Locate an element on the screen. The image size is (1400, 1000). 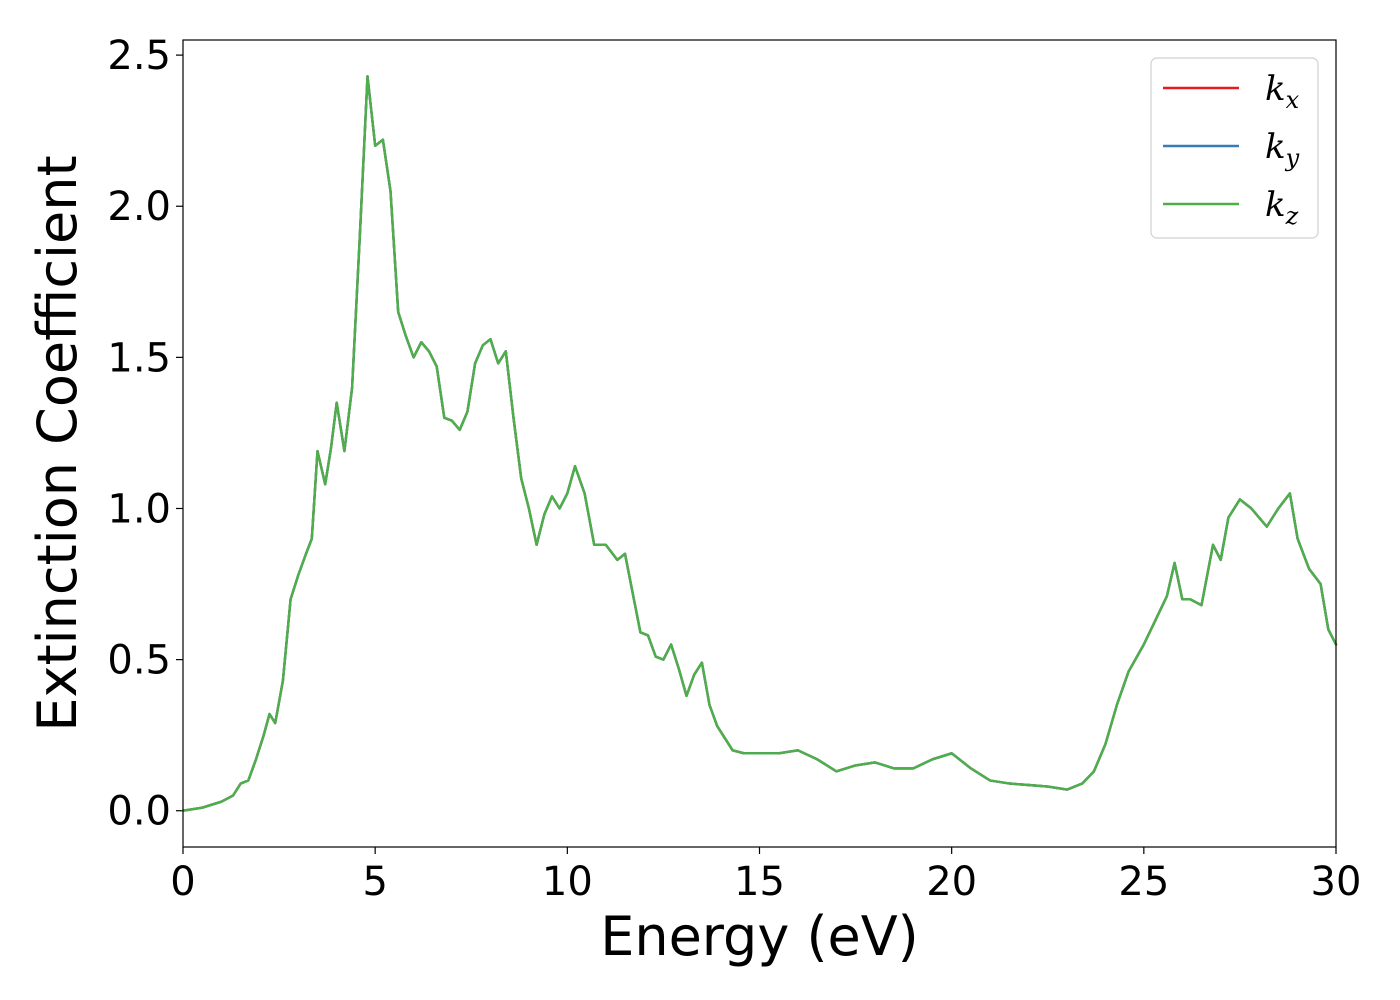
x-tick-label: 10 is located at coordinates (567, 882).